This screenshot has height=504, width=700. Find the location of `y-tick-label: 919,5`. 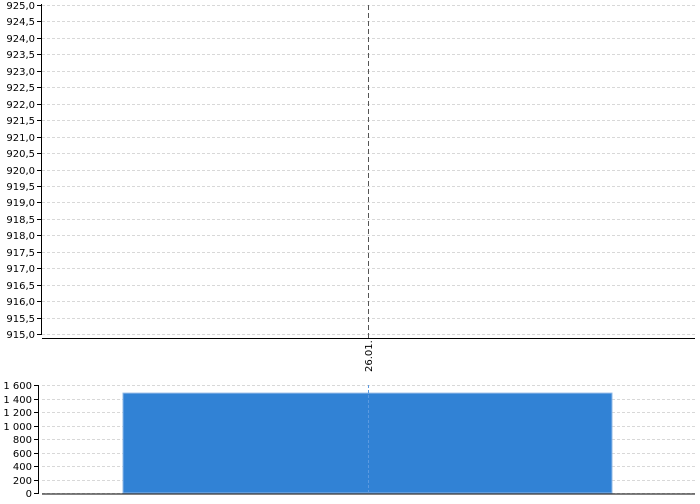

y-tick-label: 919,5 is located at coordinates (20, 187).